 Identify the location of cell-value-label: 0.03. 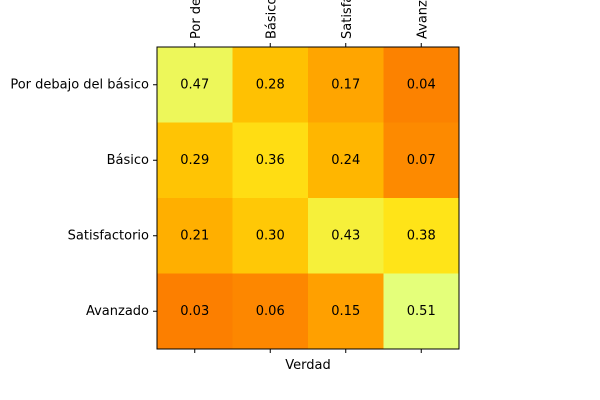
(194, 311).